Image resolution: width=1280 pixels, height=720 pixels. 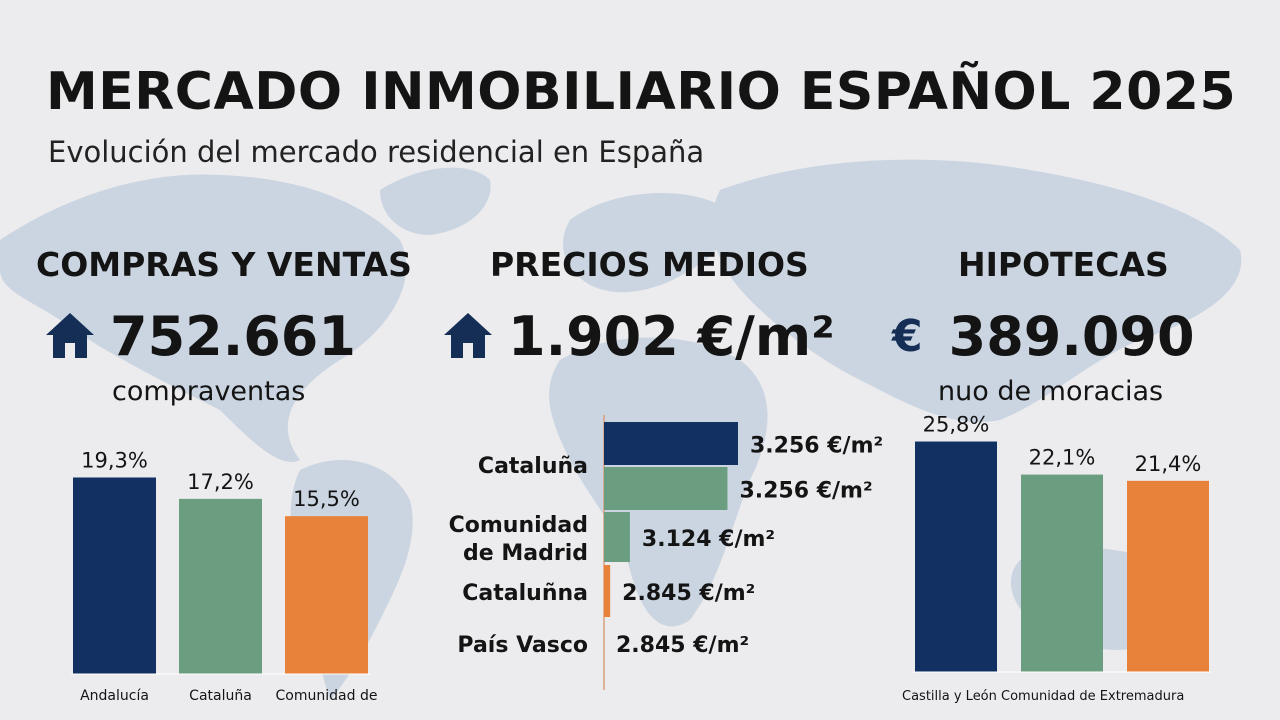 I want to click on category-label: Extremadura, so click(x=1140, y=696).